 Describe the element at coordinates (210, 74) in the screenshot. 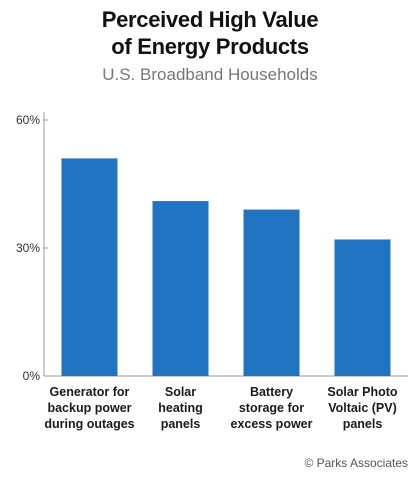

I see `chart-subtitle: U.S. Broadband Households` at that location.